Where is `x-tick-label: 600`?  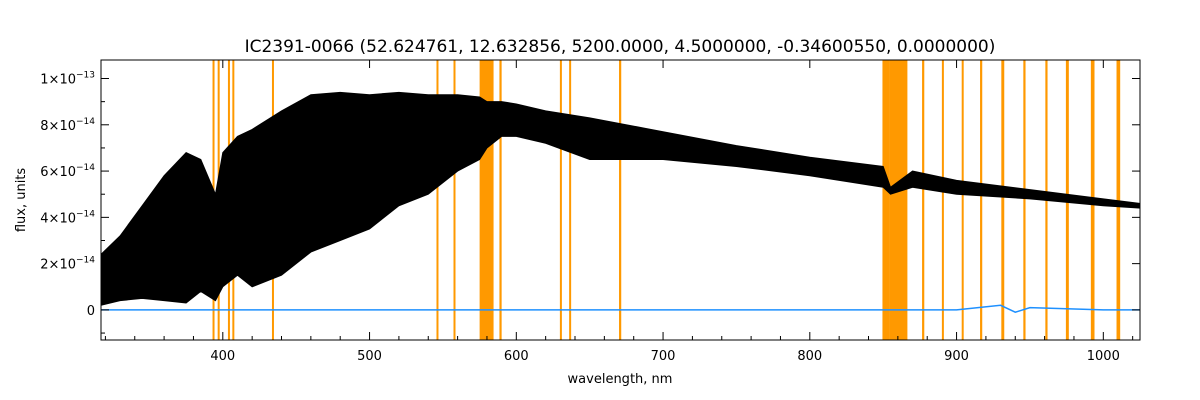 x-tick-label: 600 is located at coordinates (516, 356).